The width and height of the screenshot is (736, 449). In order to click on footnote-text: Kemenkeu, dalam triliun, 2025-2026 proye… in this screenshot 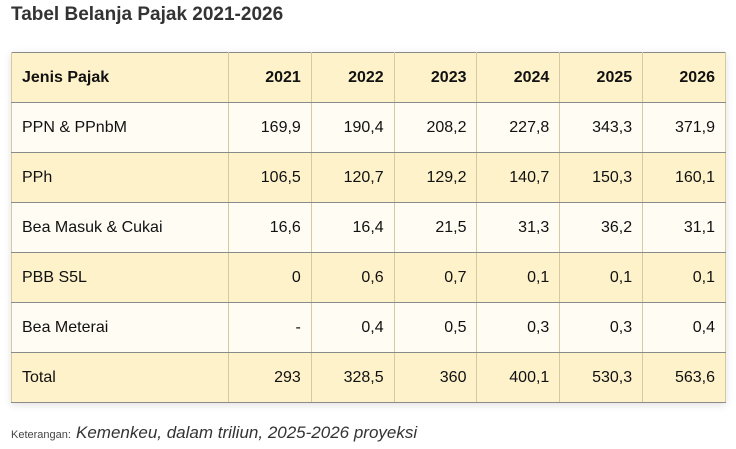, I will do `click(247, 432)`.